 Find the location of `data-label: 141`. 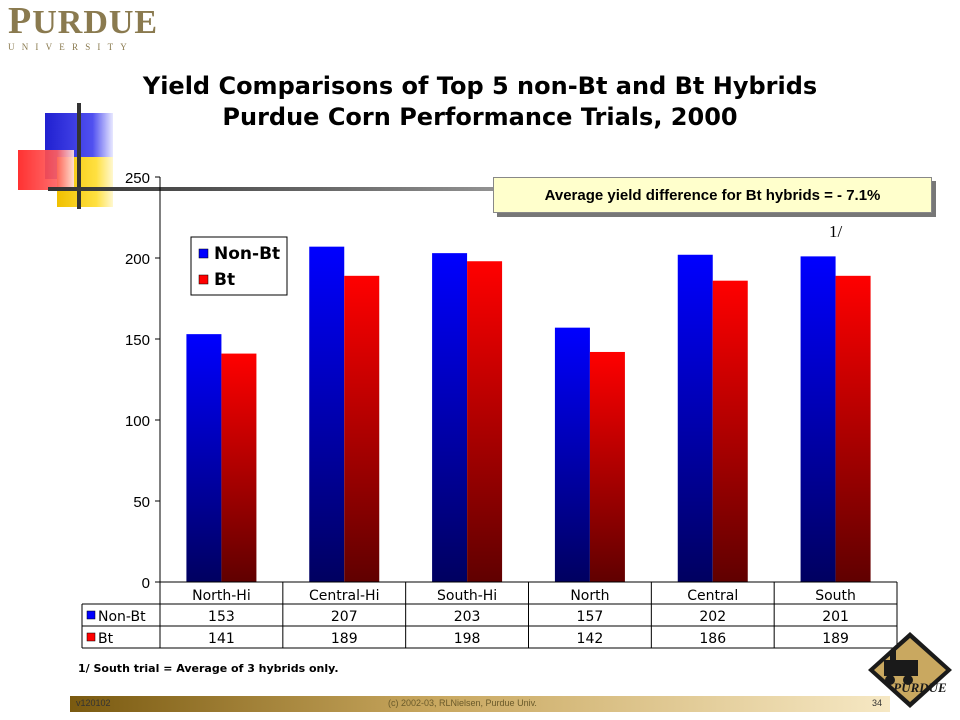

data-label: 141 is located at coordinates (221, 639).